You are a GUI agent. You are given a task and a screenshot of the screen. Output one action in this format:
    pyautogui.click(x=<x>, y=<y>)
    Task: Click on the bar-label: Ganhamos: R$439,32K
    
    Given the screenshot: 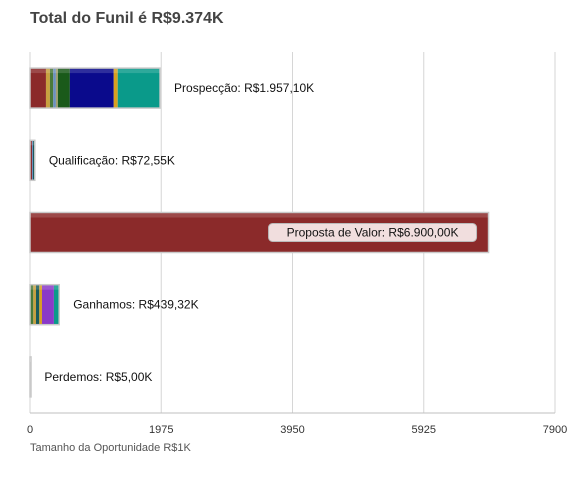 What is the action you would take?
    pyautogui.click(x=135, y=305)
    